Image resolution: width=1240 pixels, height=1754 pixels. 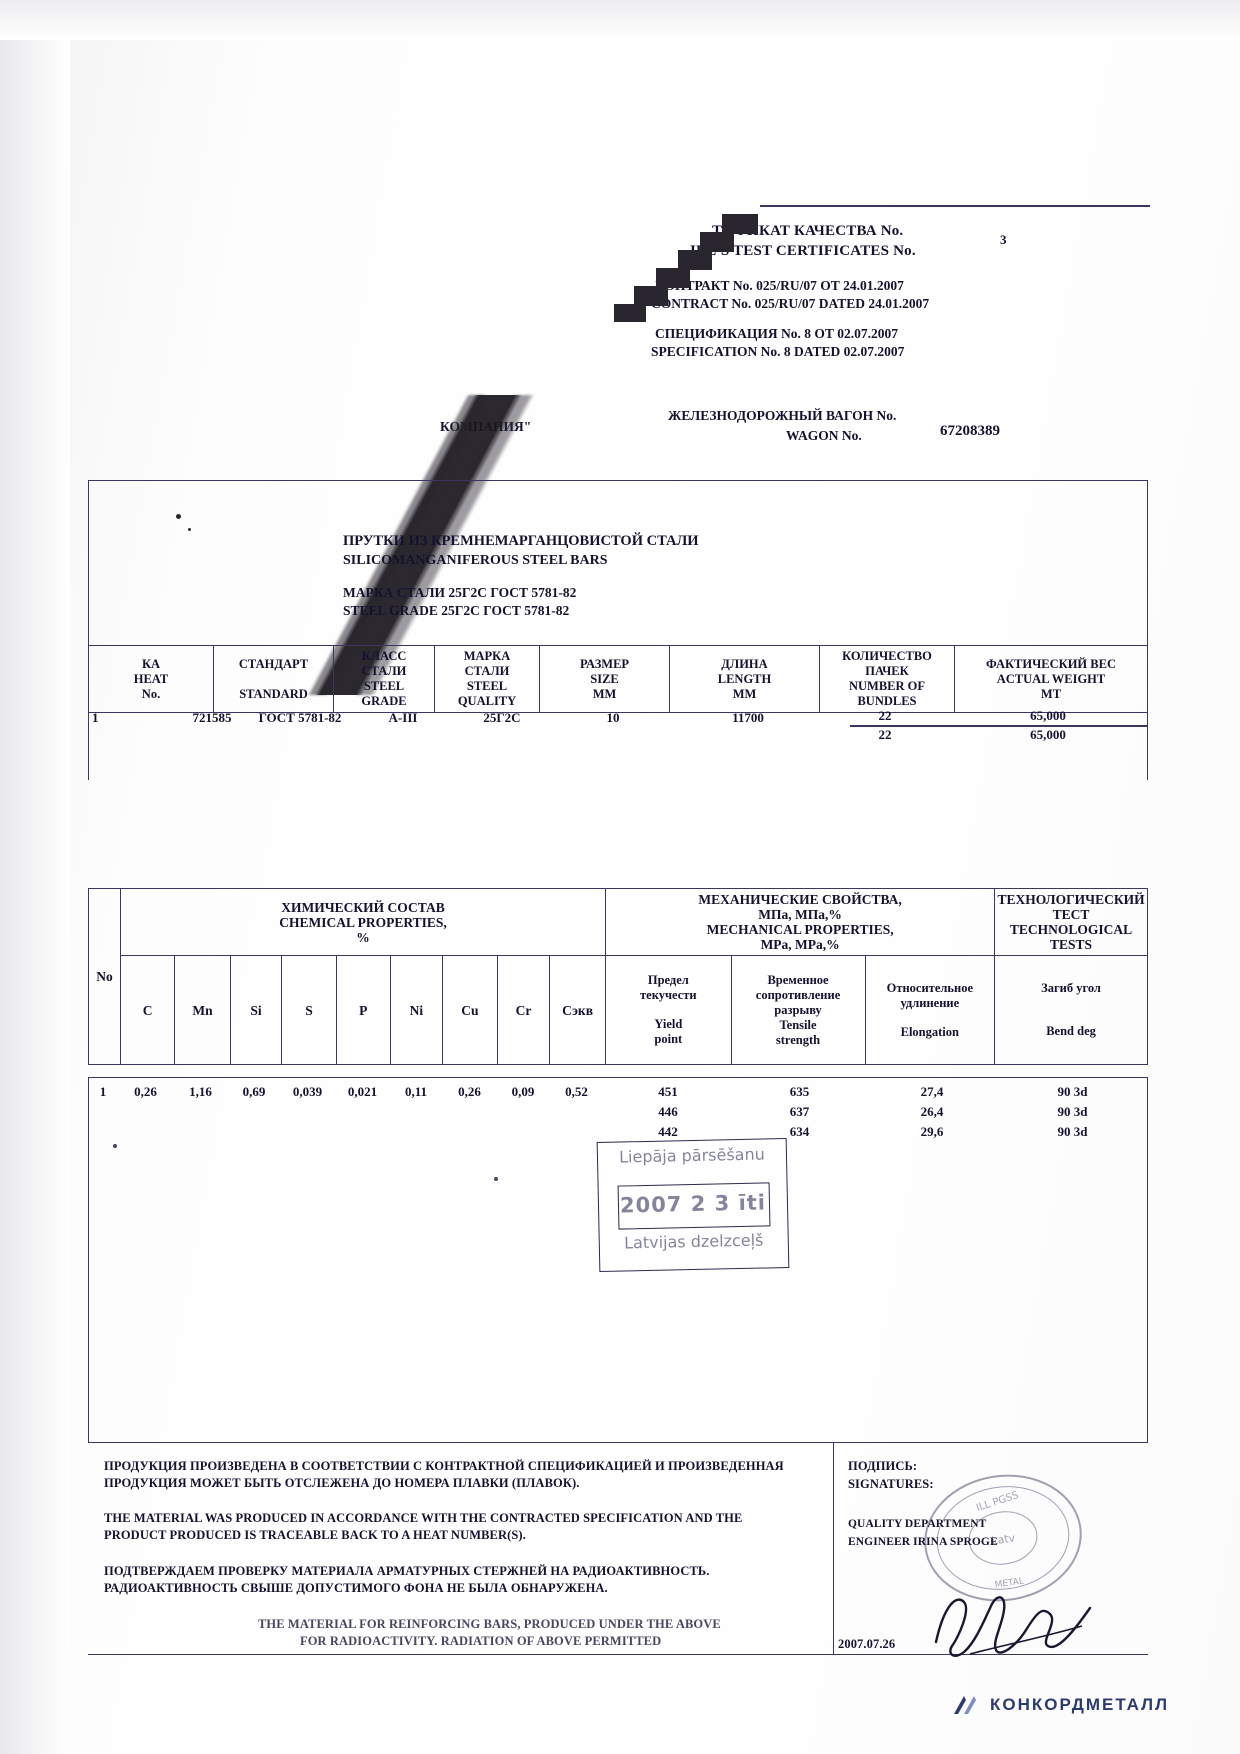 What do you see at coordinates (613, 717) in the screenshot?
I see `shipment-row-size: 10` at bounding box center [613, 717].